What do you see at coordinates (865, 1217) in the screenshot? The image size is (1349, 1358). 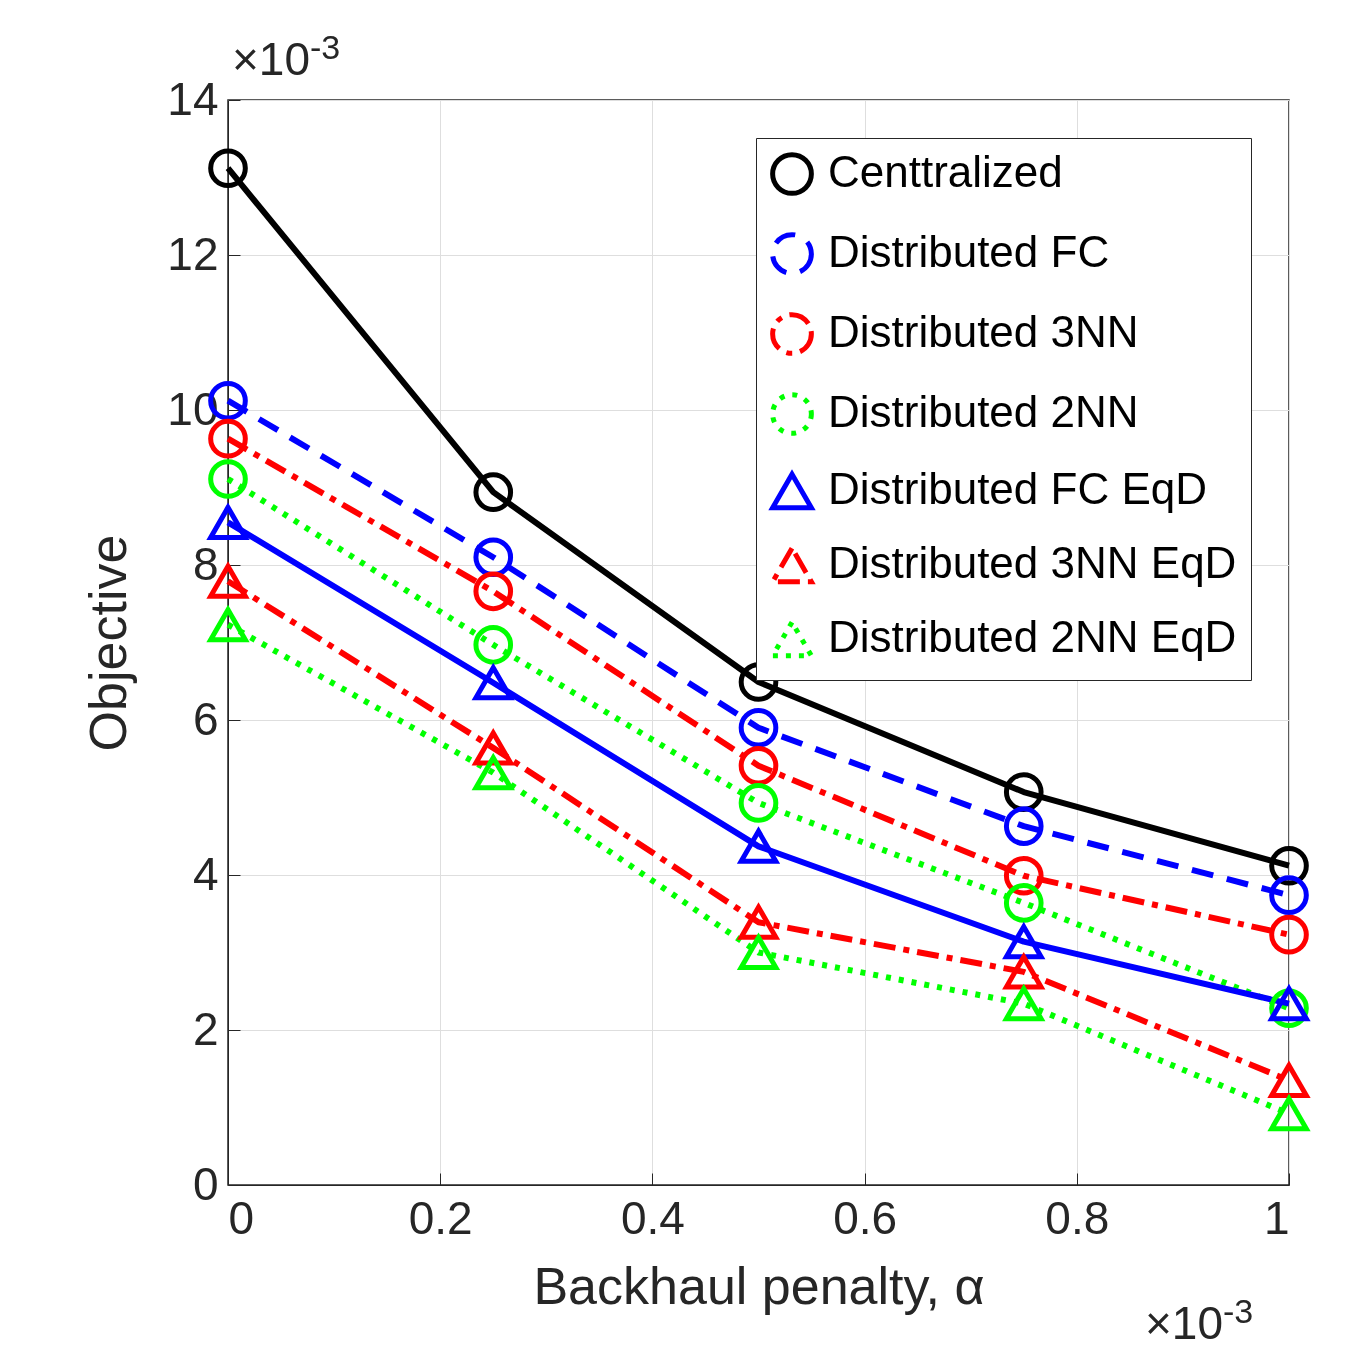 I see `x-tick-label: 0.6` at bounding box center [865, 1217].